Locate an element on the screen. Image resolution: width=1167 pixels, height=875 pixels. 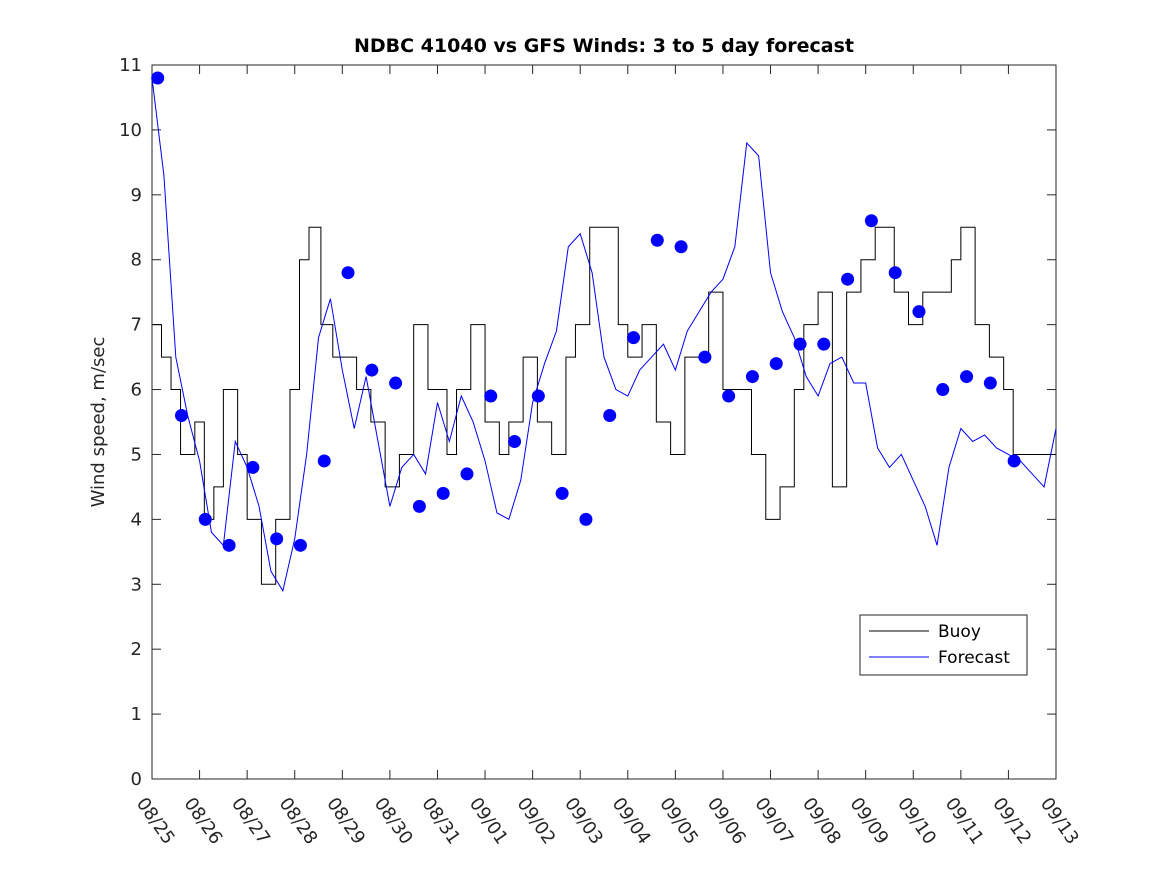
y-tick-label: 2 is located at coordinates (136, 649).